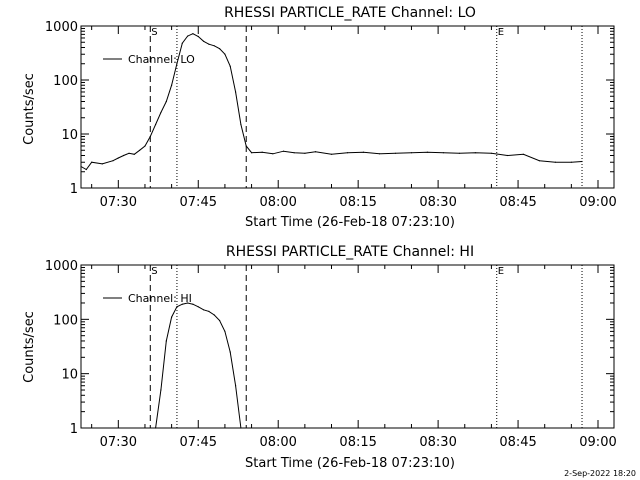 The image size is (640, 480). What do you see at coordinates (350, 252) in the screenshot?
I see `panel-title: RHESSI PARTICLE_RATE Channel: HI` at bounding box center [350, 252].